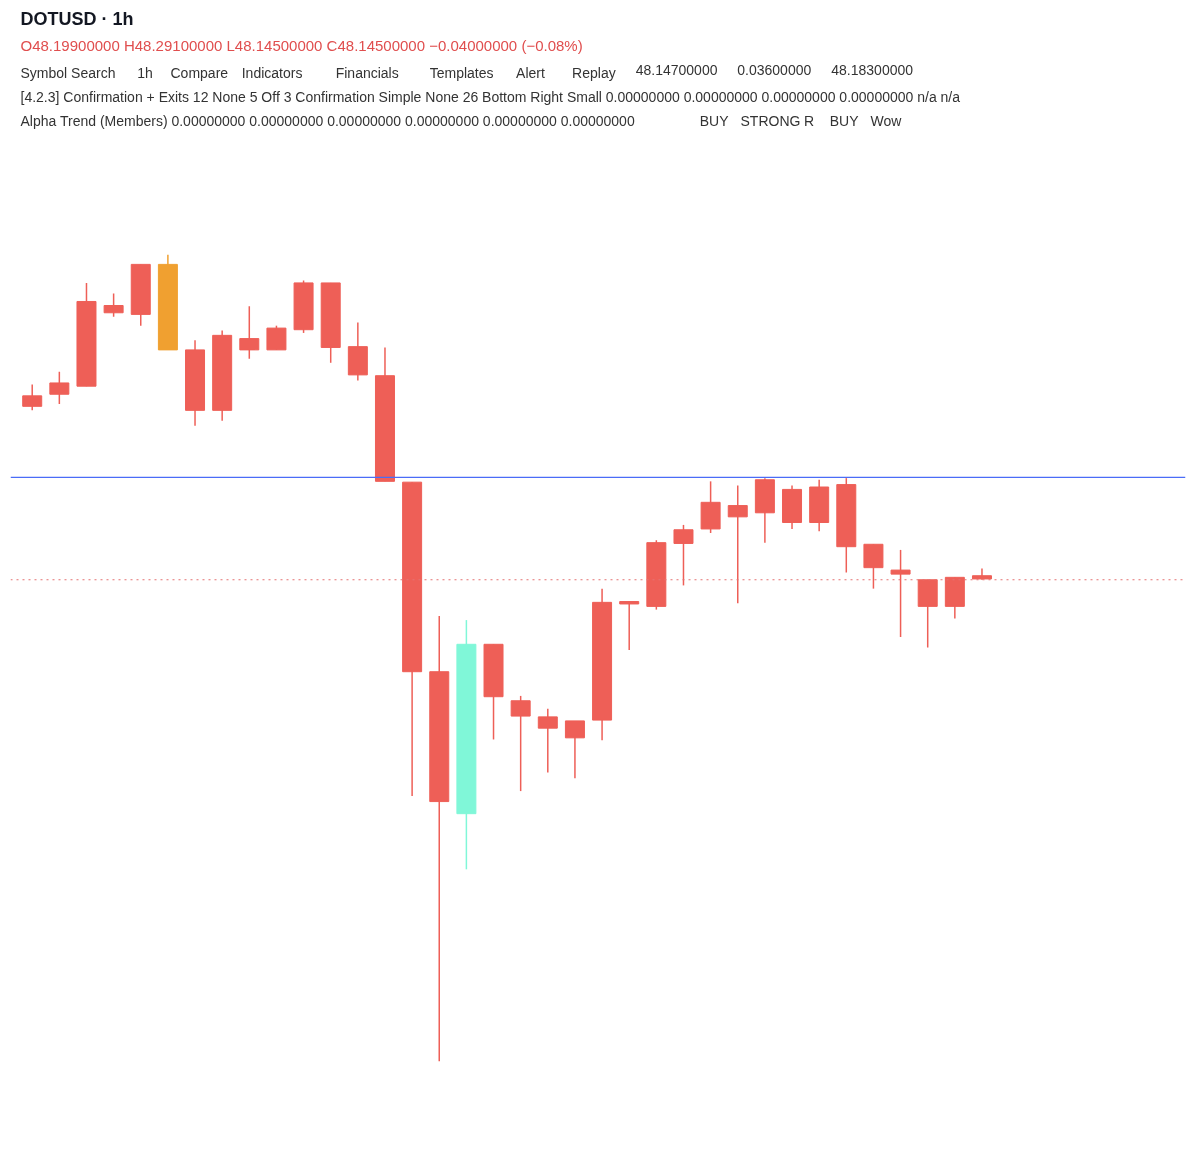  Describe the element at coordinates (77, 18) in the screenshot. I see `chart-title: DOTUSD · 1h` at that location.